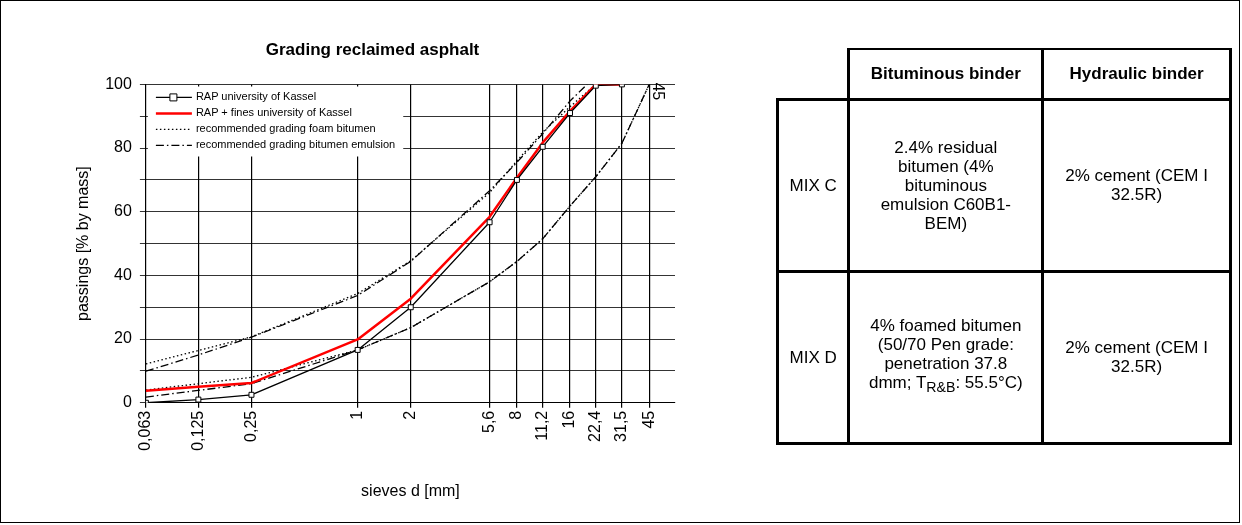  Describe the element at coordinates (273, 112) in the screenshot. I see `legend-label: RAP + fines university of Kassel` at that location.